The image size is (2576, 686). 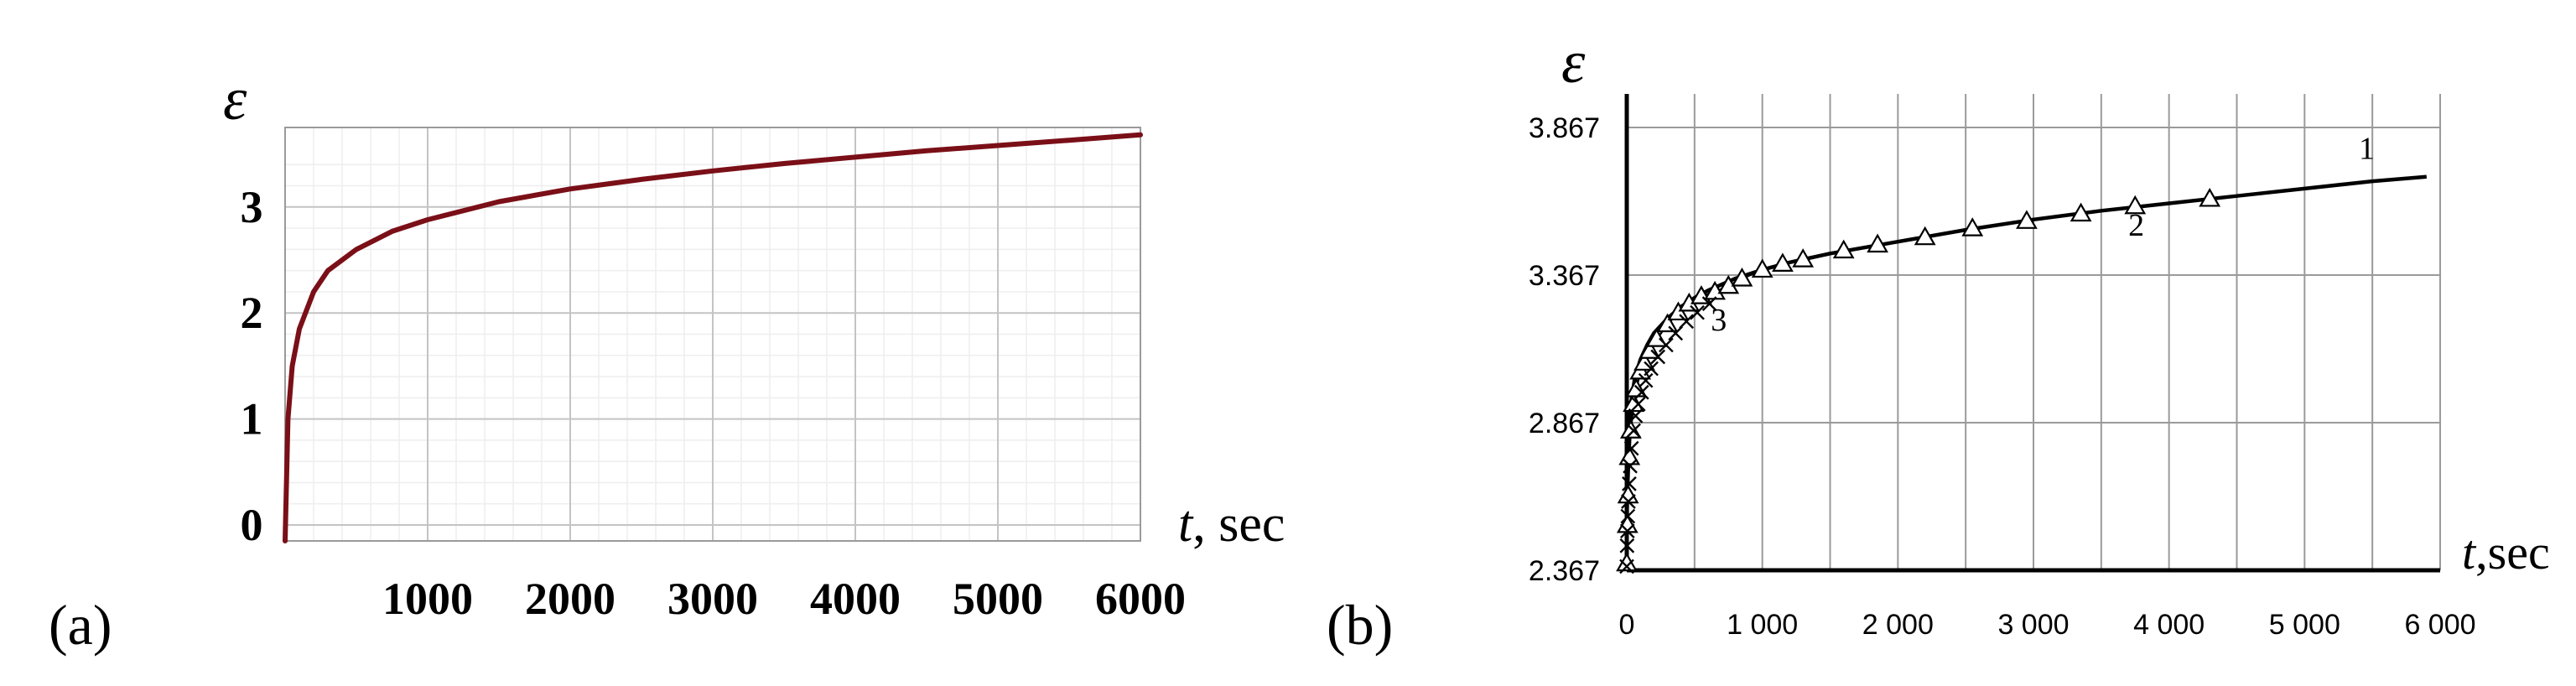 What do you see at coordinates (1762, 625) in the screenshot?
I see `x-tick-label-b: 1 000` at bounding box center [1762, 625].